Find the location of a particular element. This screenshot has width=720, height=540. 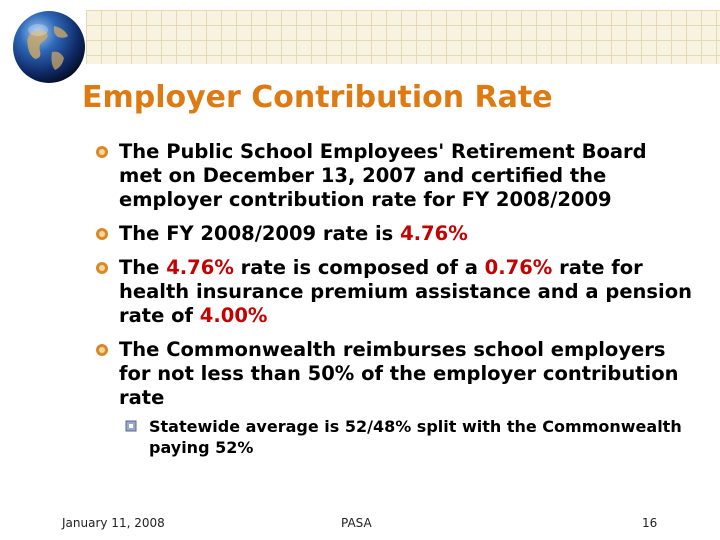

footer-date: January 11, 2008 is located at coordinates (113, 523).